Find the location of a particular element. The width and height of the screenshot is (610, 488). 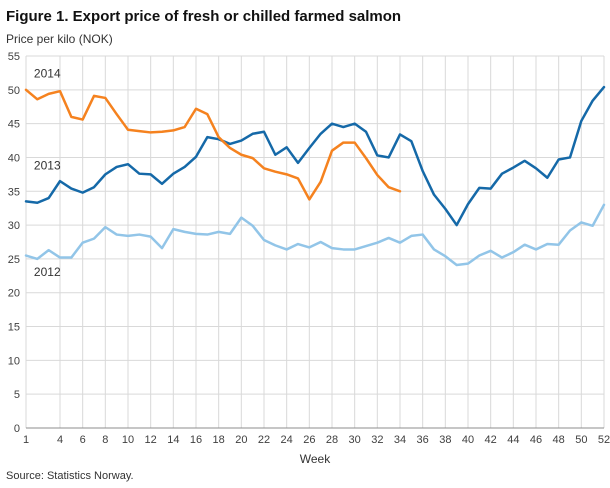

x-tick-label: 40 is located at coordinates (468, 440).